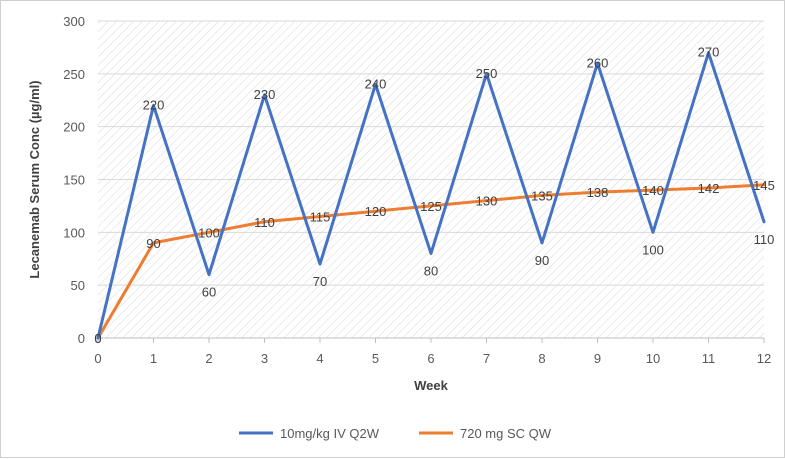  Describe the element at coordinates (653, 358) in the screenshot. I see `x-tick-label: 10` at that location.